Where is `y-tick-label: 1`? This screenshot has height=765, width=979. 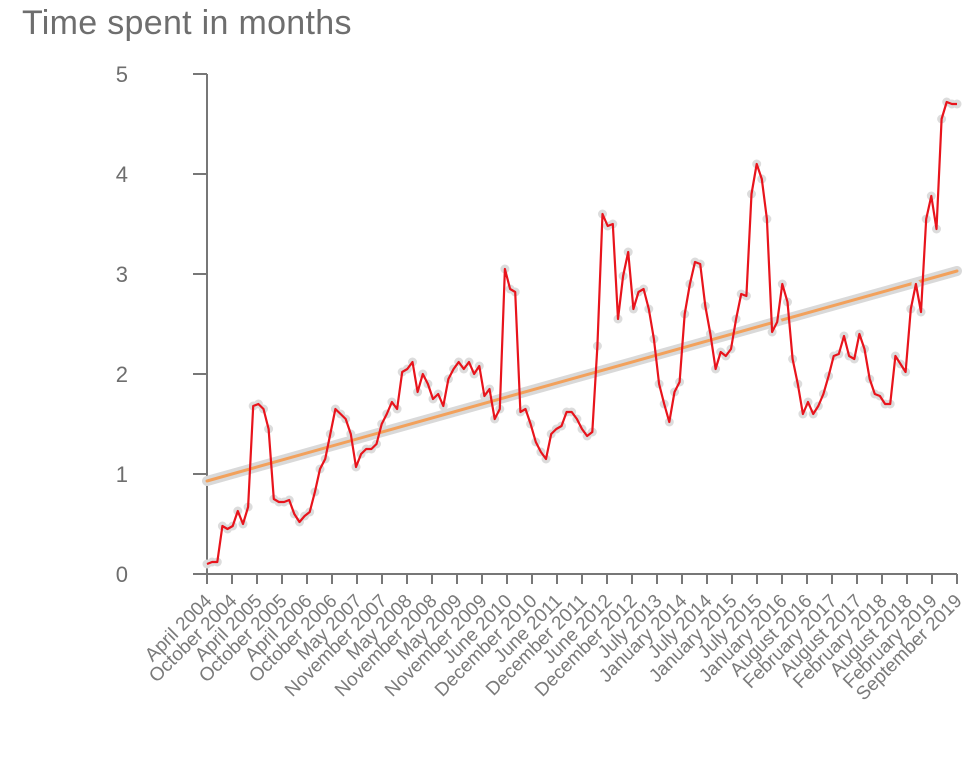 y-tick-label: 1 is located at coordinates (122, 474).